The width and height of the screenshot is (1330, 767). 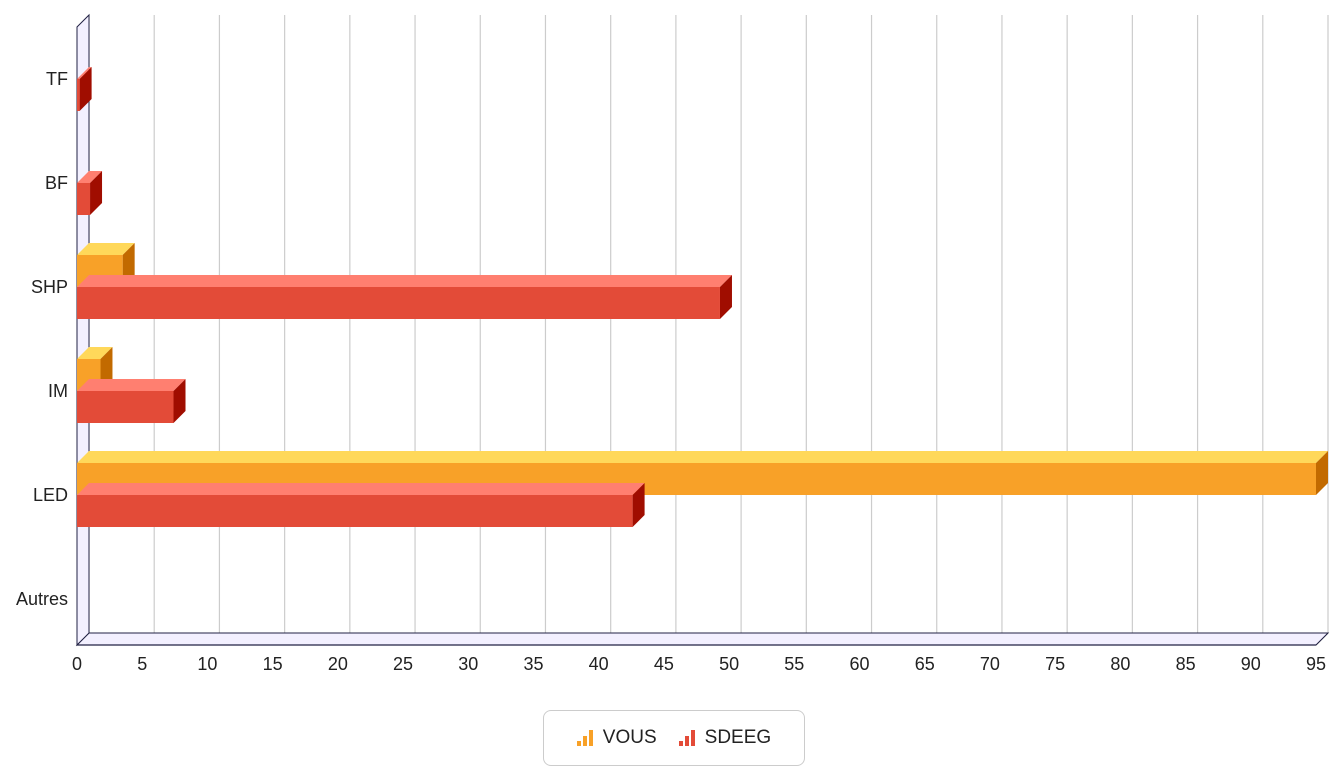 I want to click on x-tick-label: 35, so click(x=533, y=664).